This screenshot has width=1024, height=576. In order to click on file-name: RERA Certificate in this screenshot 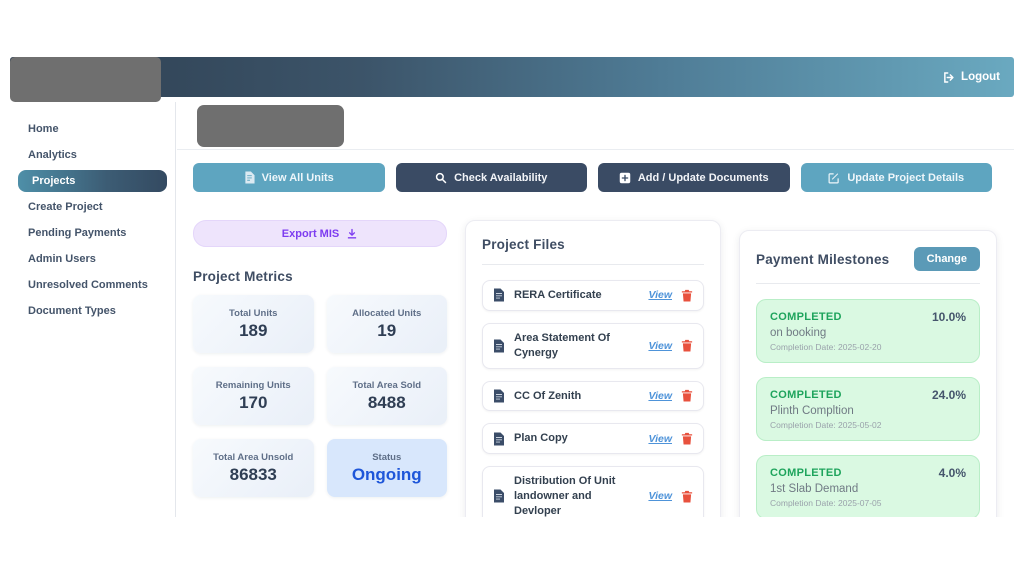, I will do `click(558, 295)`.